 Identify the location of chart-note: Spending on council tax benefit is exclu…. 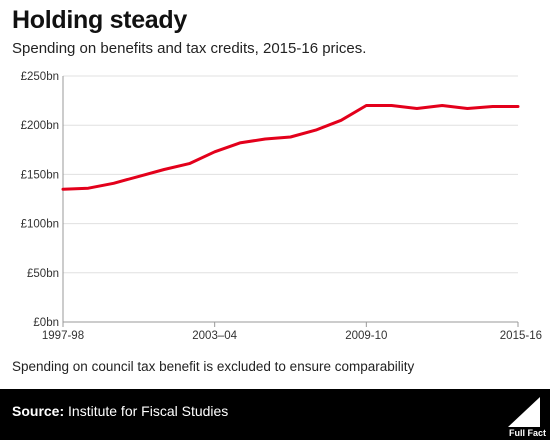
(213, 366).